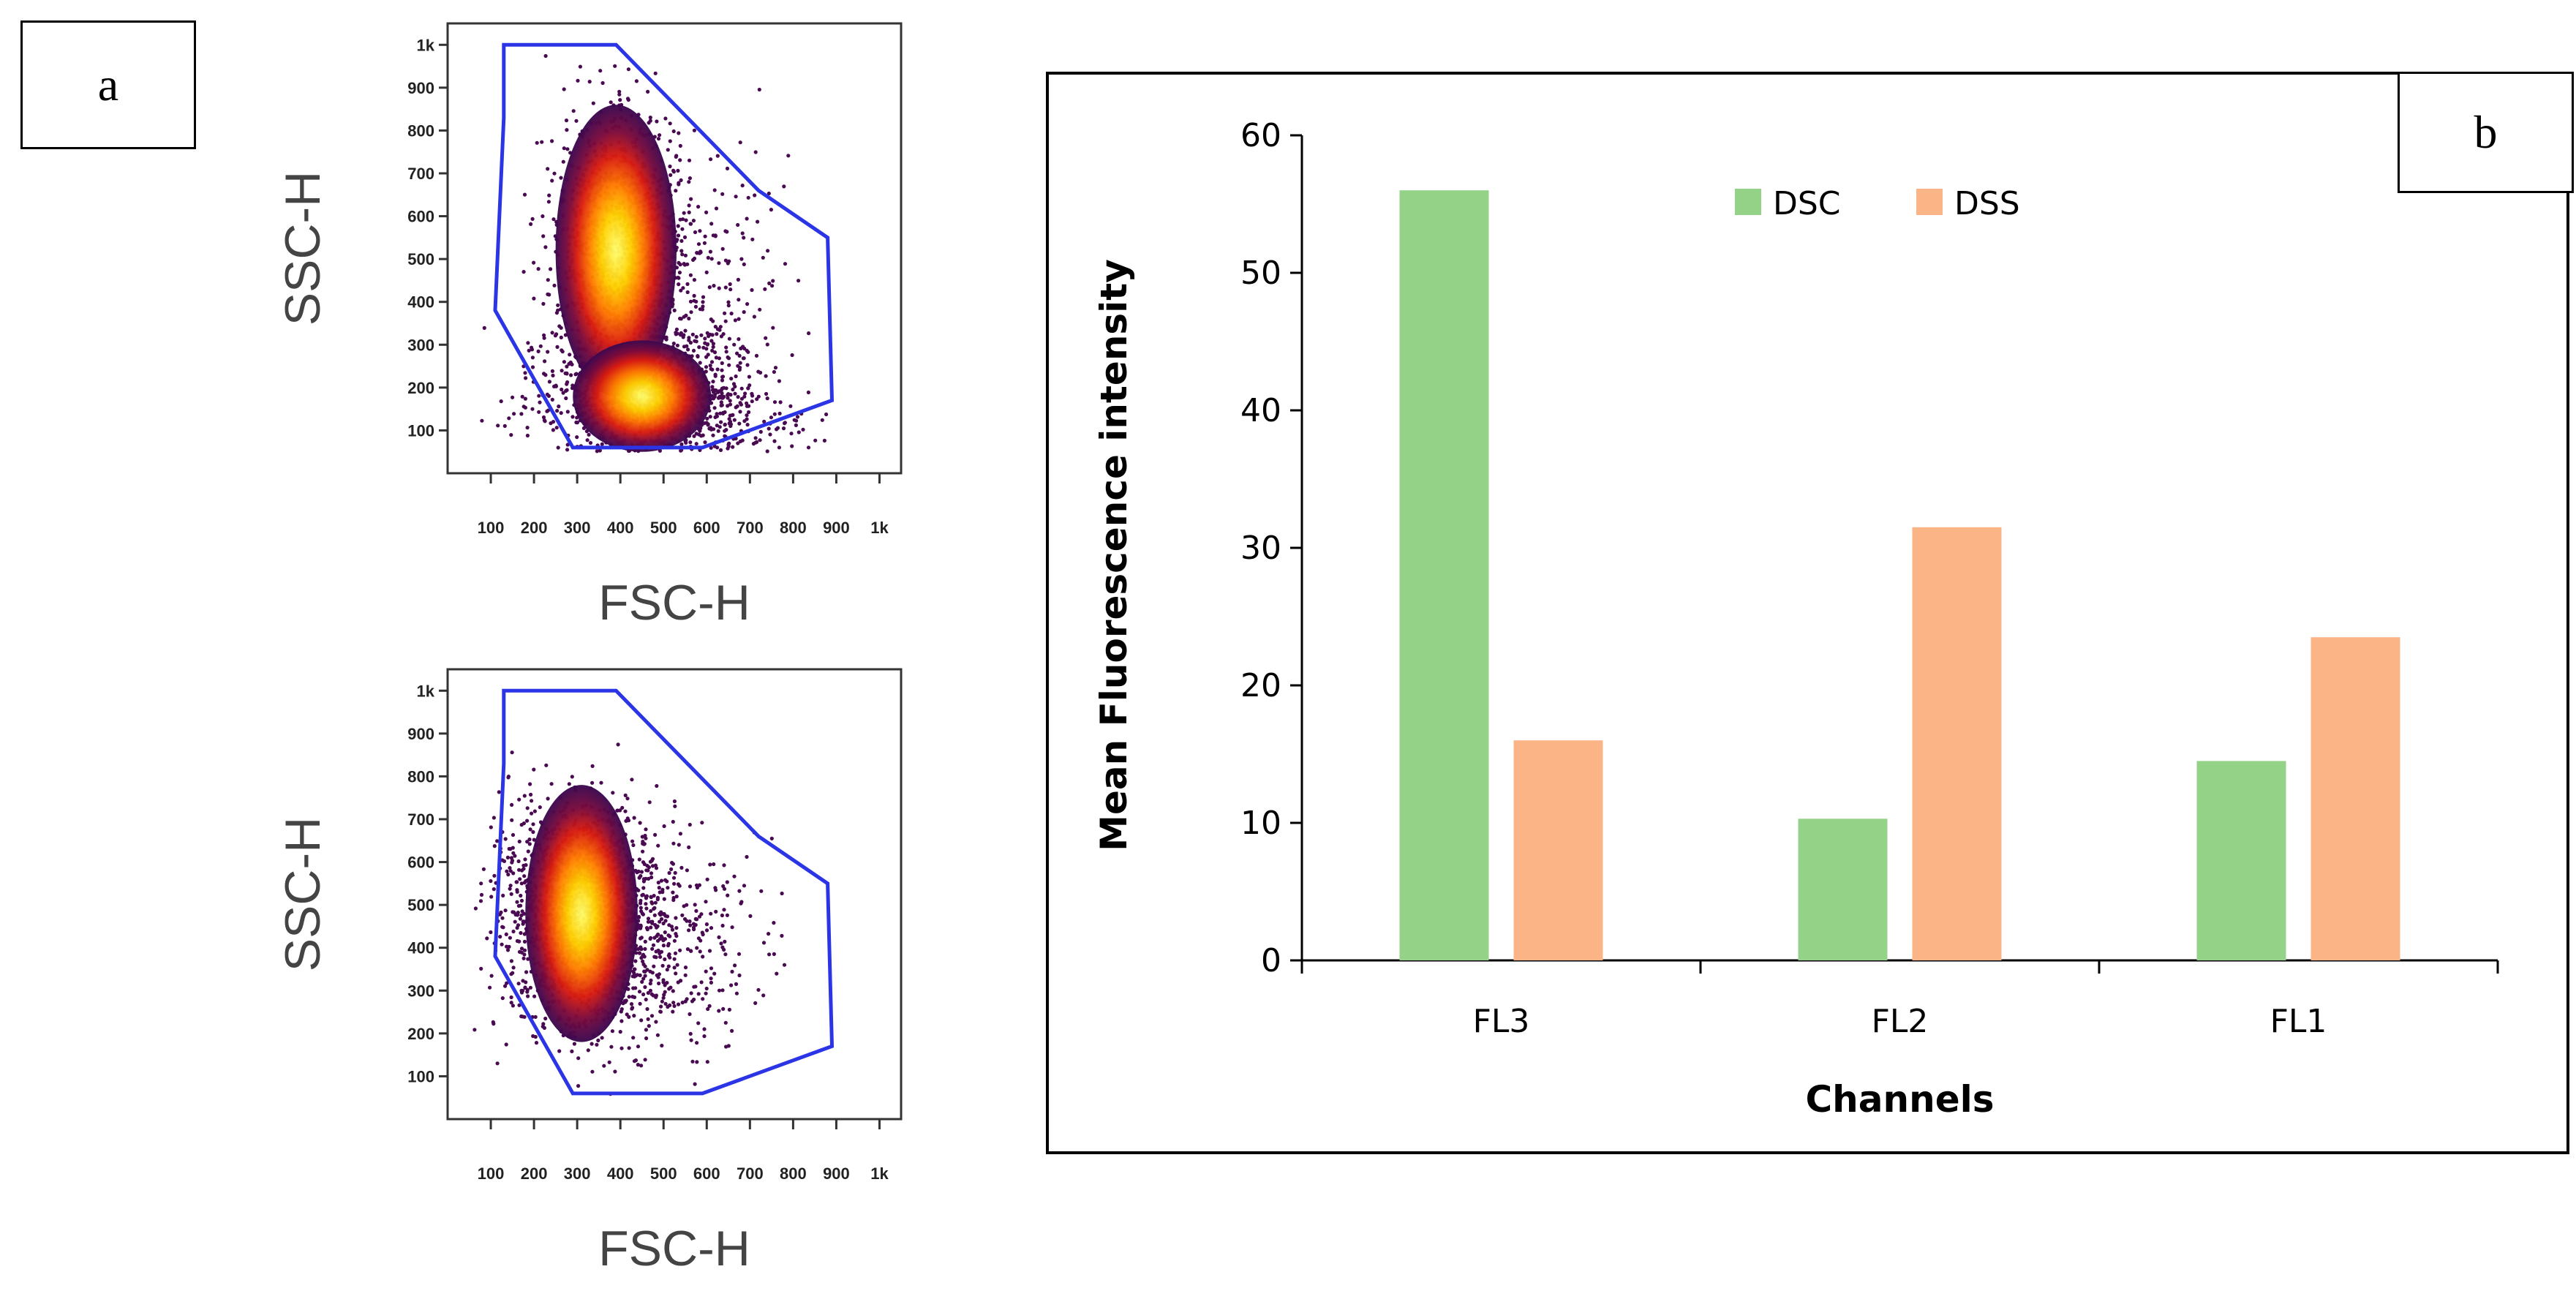  What do you see at coordinates (426, 45) in the screenshot?
I see `y-tick-label: 1k` at bounding box center [426, 45].